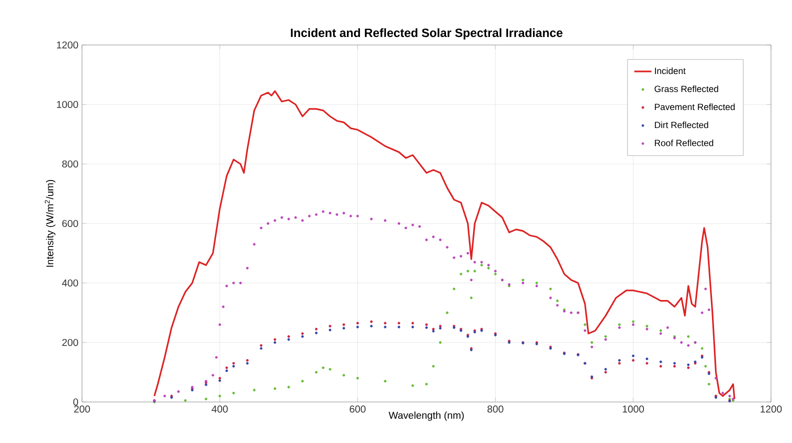 This screenshot has height=443, width=792. What do you see at coordinates (67, 104) in the screenshot?
I see `y-tick-label: 1000` at bounding box center [67, 104].